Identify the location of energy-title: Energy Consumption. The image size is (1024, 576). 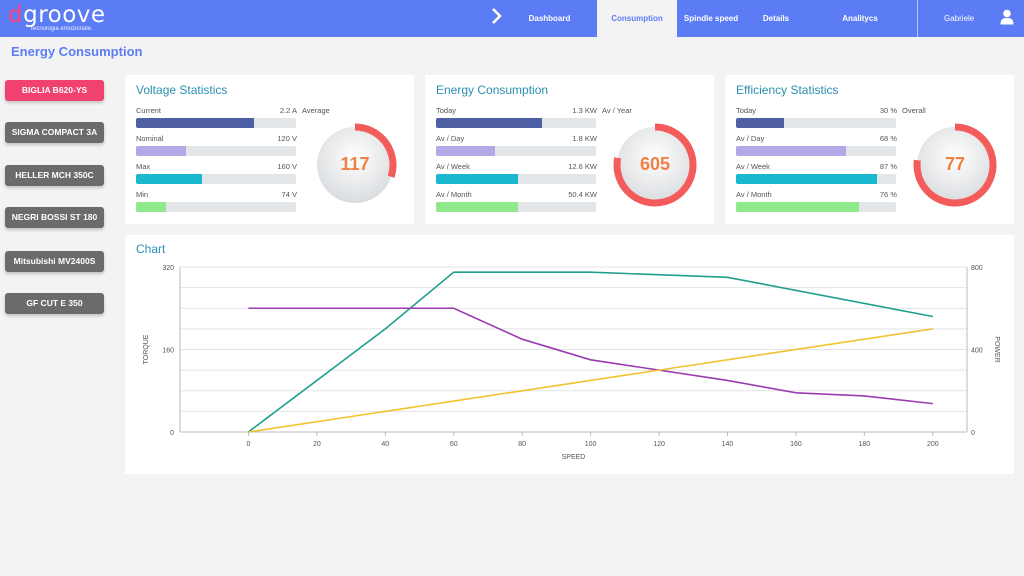
(492, 90).